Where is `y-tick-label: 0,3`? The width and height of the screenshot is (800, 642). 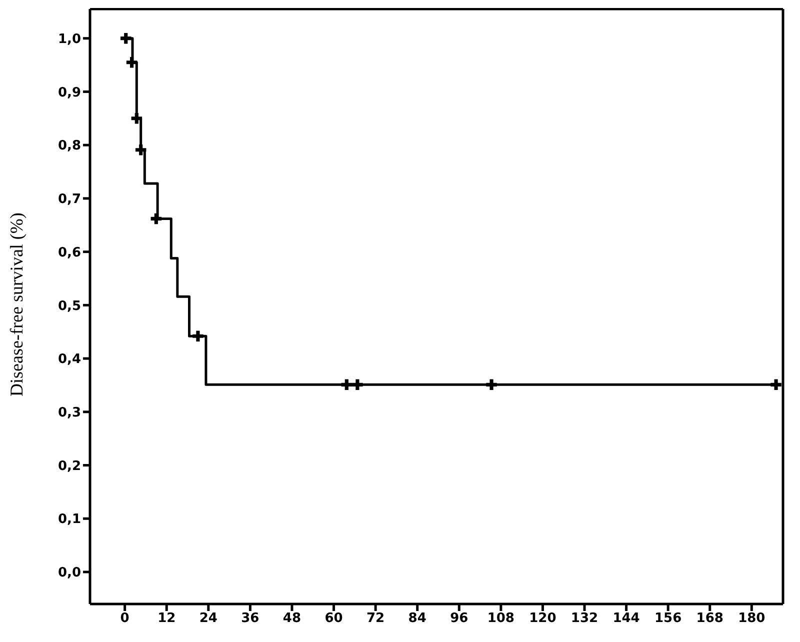 y-tick-label: 0,3 is located at coordinates (69, 413).